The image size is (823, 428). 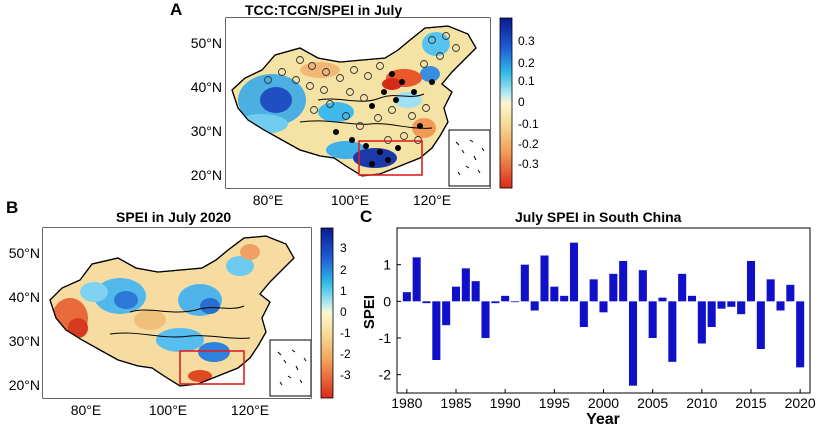 What do you see at coordinates (446, 313) in the screenshot?
I see `bar-1984` at bounding box center [446, 313].